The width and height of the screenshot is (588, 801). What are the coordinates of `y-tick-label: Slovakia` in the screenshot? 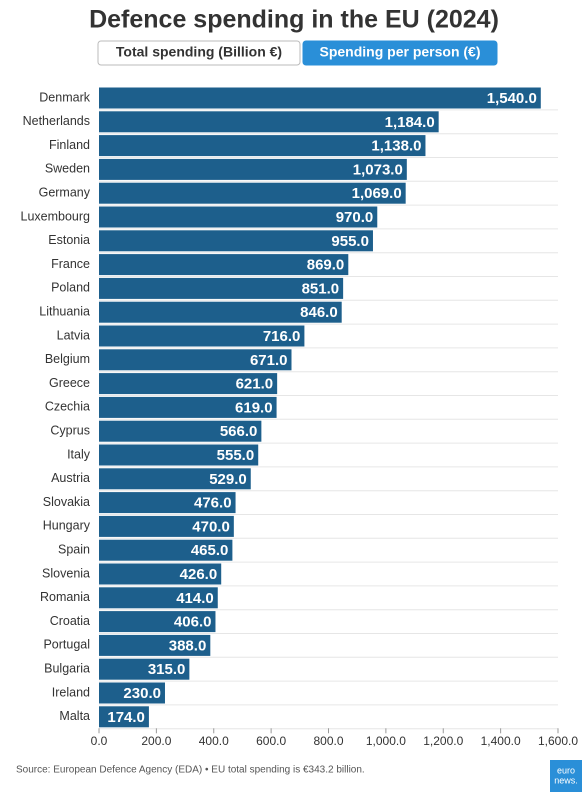 It's located at (66, 502).